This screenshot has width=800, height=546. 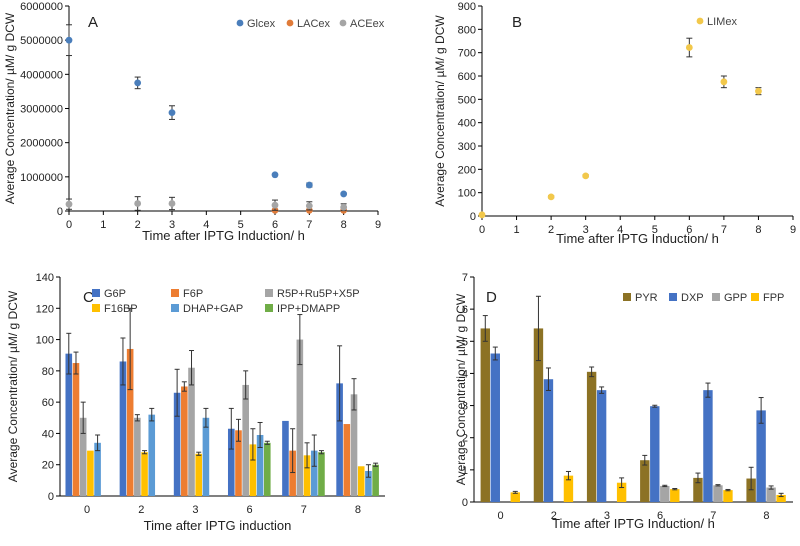 What do you see at coordinates (88, 297) in the screenshot?
I see `panel-label: C` at bounding box center [88, 297].